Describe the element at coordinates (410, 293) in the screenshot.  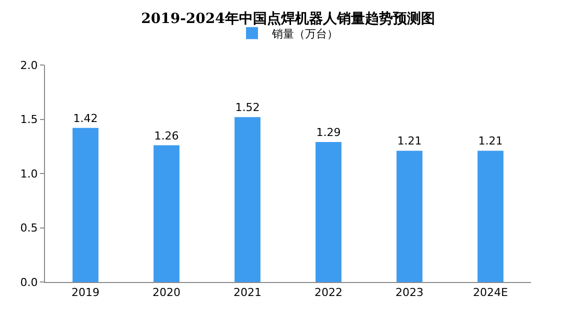
I see `x-tick-label: 2023` at that location.